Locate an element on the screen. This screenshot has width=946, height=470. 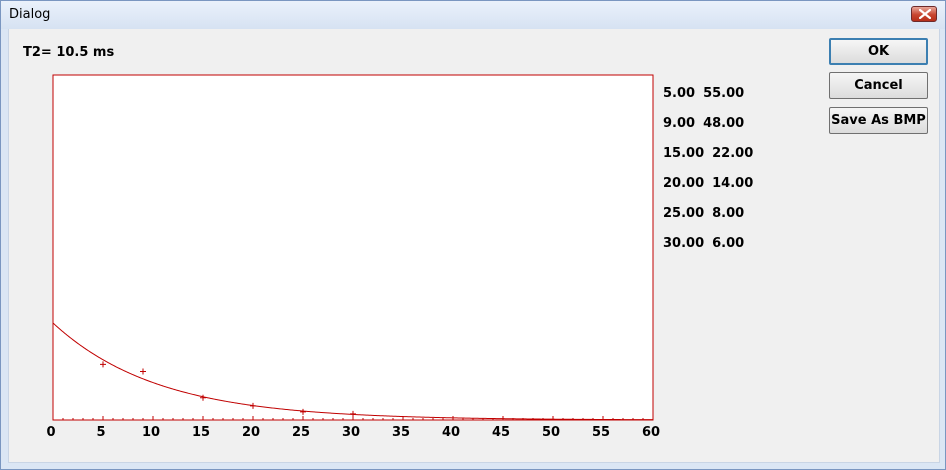
save-as-bmp-button: Save As BMP is located at coordinates (878, 120).